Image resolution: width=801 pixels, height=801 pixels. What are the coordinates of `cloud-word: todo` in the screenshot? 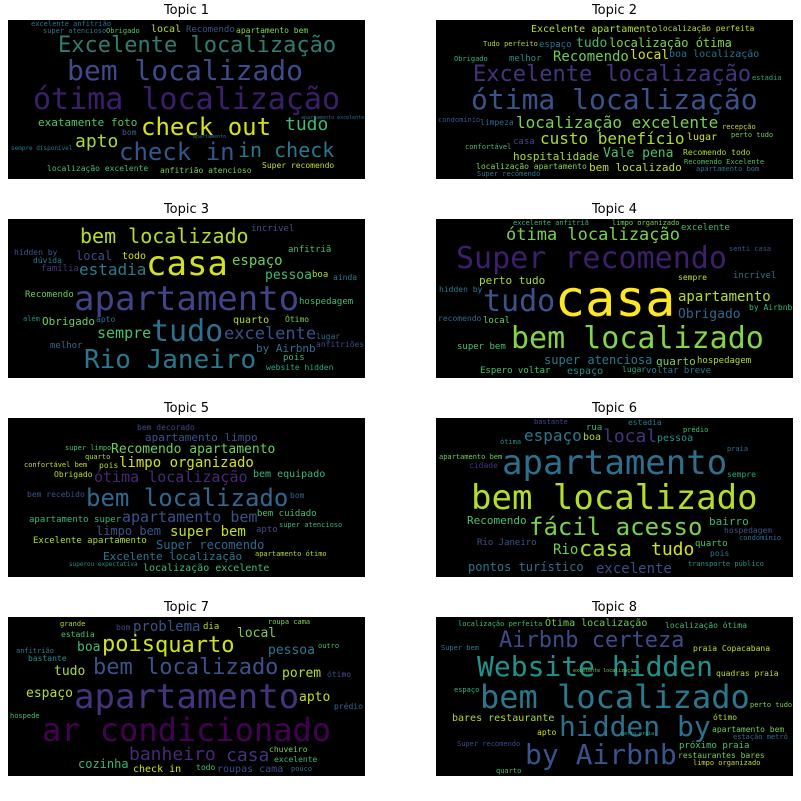 It's located at (134, 256).